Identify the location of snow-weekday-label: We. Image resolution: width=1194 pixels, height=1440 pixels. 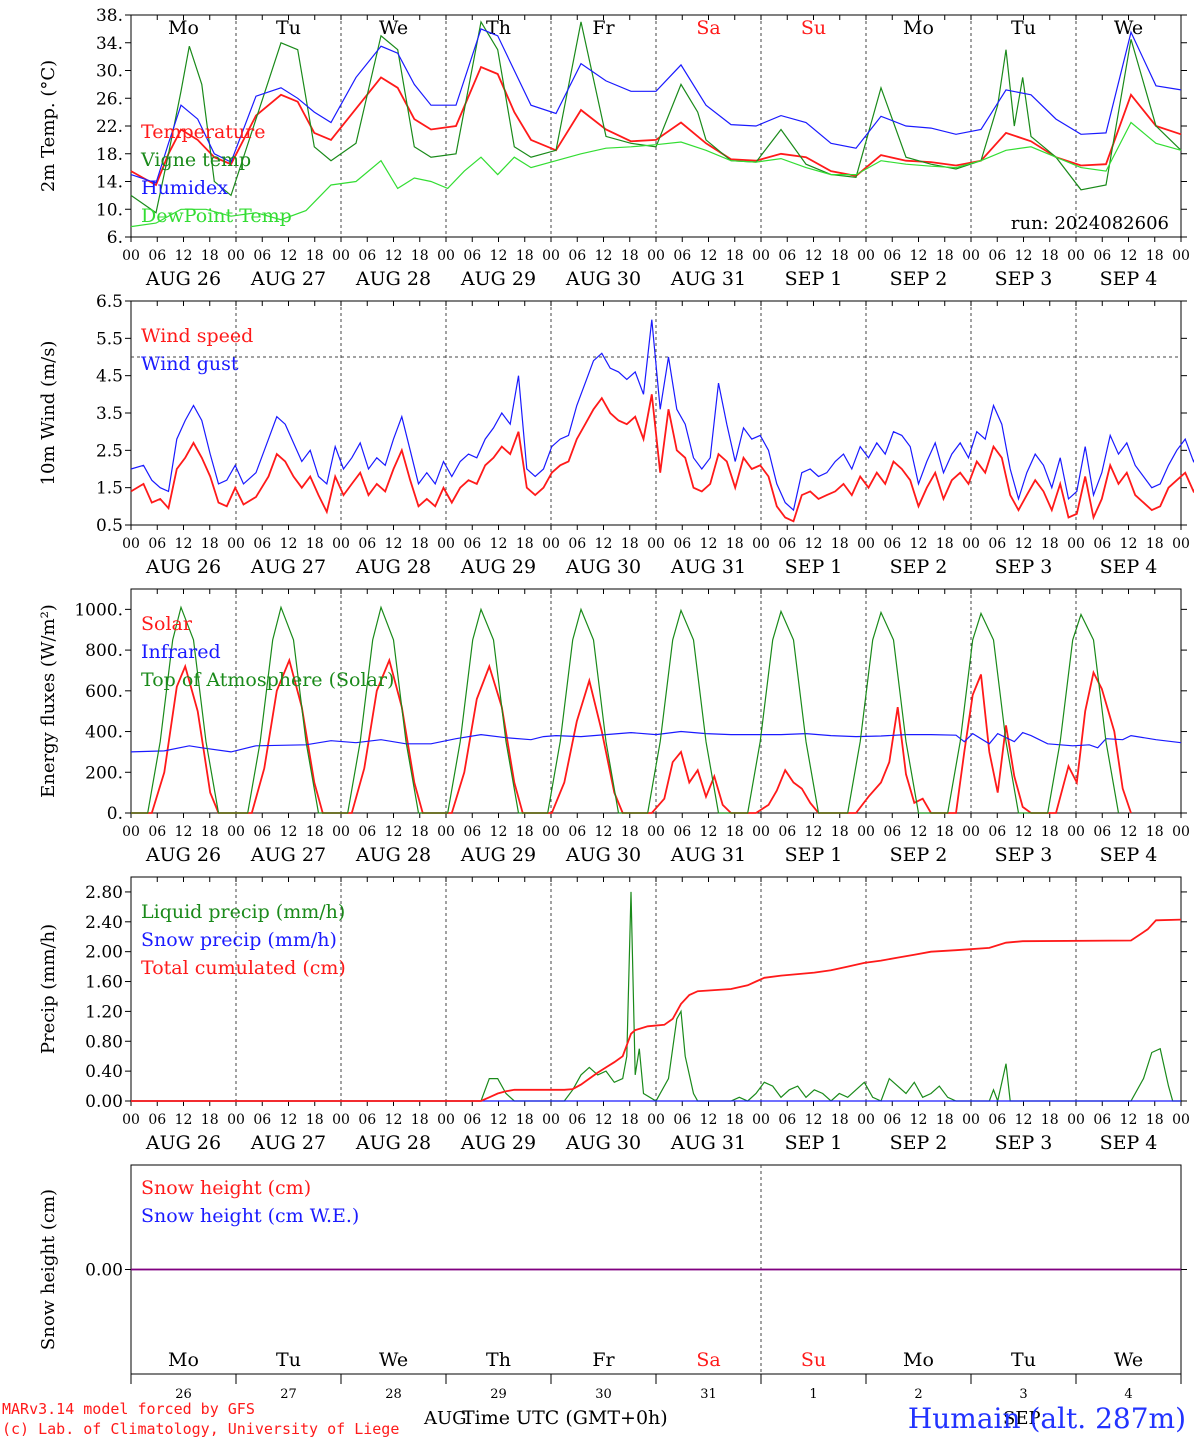
(393, 1360).